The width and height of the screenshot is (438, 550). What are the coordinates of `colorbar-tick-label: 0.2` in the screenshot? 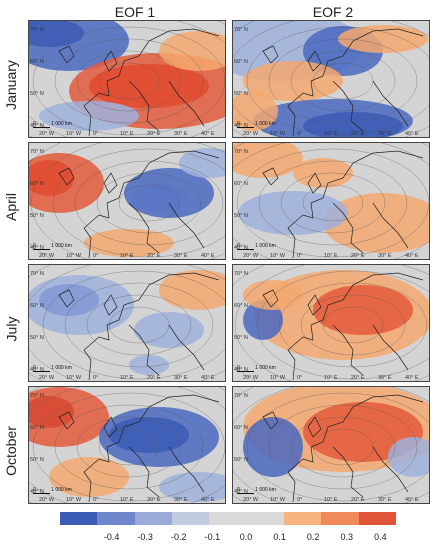 It's located at (313, 537).